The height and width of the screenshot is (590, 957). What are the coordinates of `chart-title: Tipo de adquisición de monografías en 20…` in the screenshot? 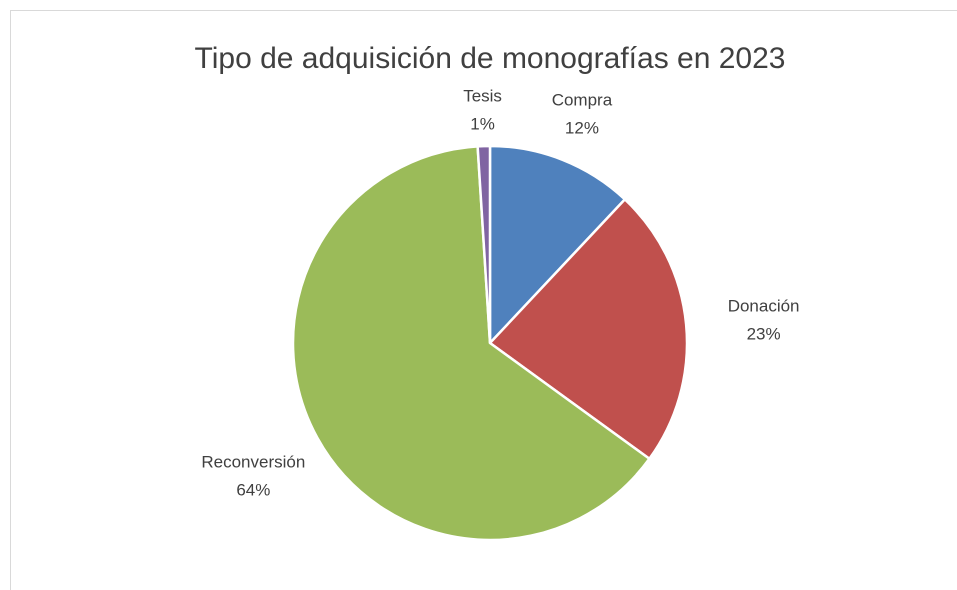 It's located at (490, 58).